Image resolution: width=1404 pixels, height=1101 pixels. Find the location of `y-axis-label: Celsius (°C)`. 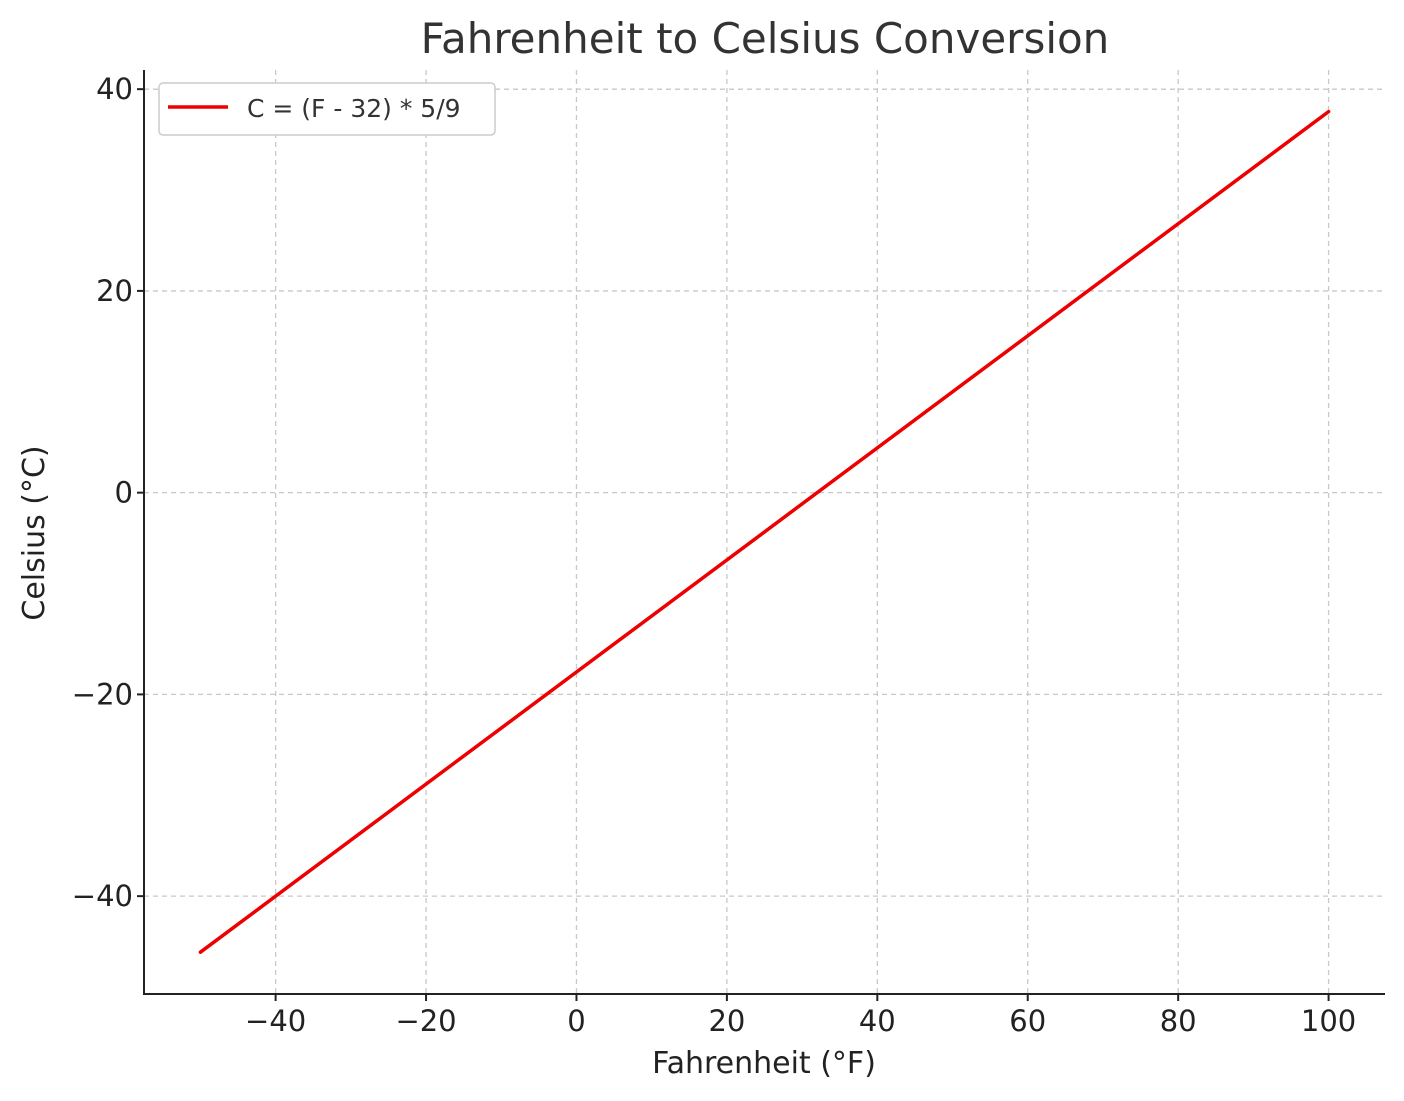

y-axis-label: Celsius (°C) is located at coordinates (34, 532).